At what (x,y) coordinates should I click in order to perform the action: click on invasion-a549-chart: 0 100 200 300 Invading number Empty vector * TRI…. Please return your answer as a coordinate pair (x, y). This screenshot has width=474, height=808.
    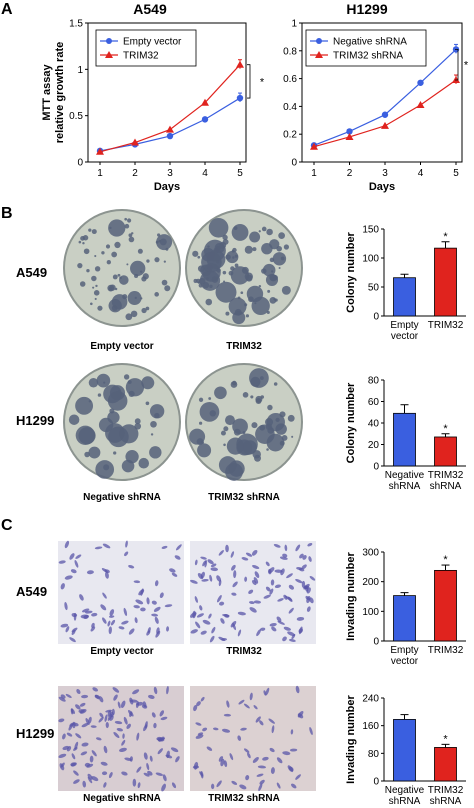
    Looking at the image, I should click on (405, 607).